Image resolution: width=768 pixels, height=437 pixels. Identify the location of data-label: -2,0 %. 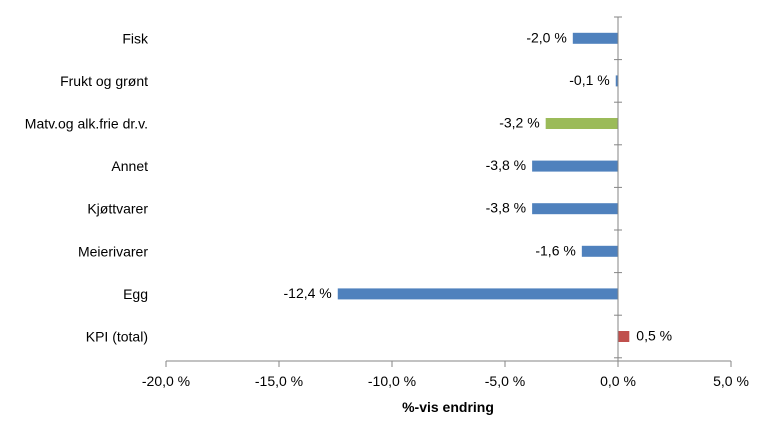
(546, 37).